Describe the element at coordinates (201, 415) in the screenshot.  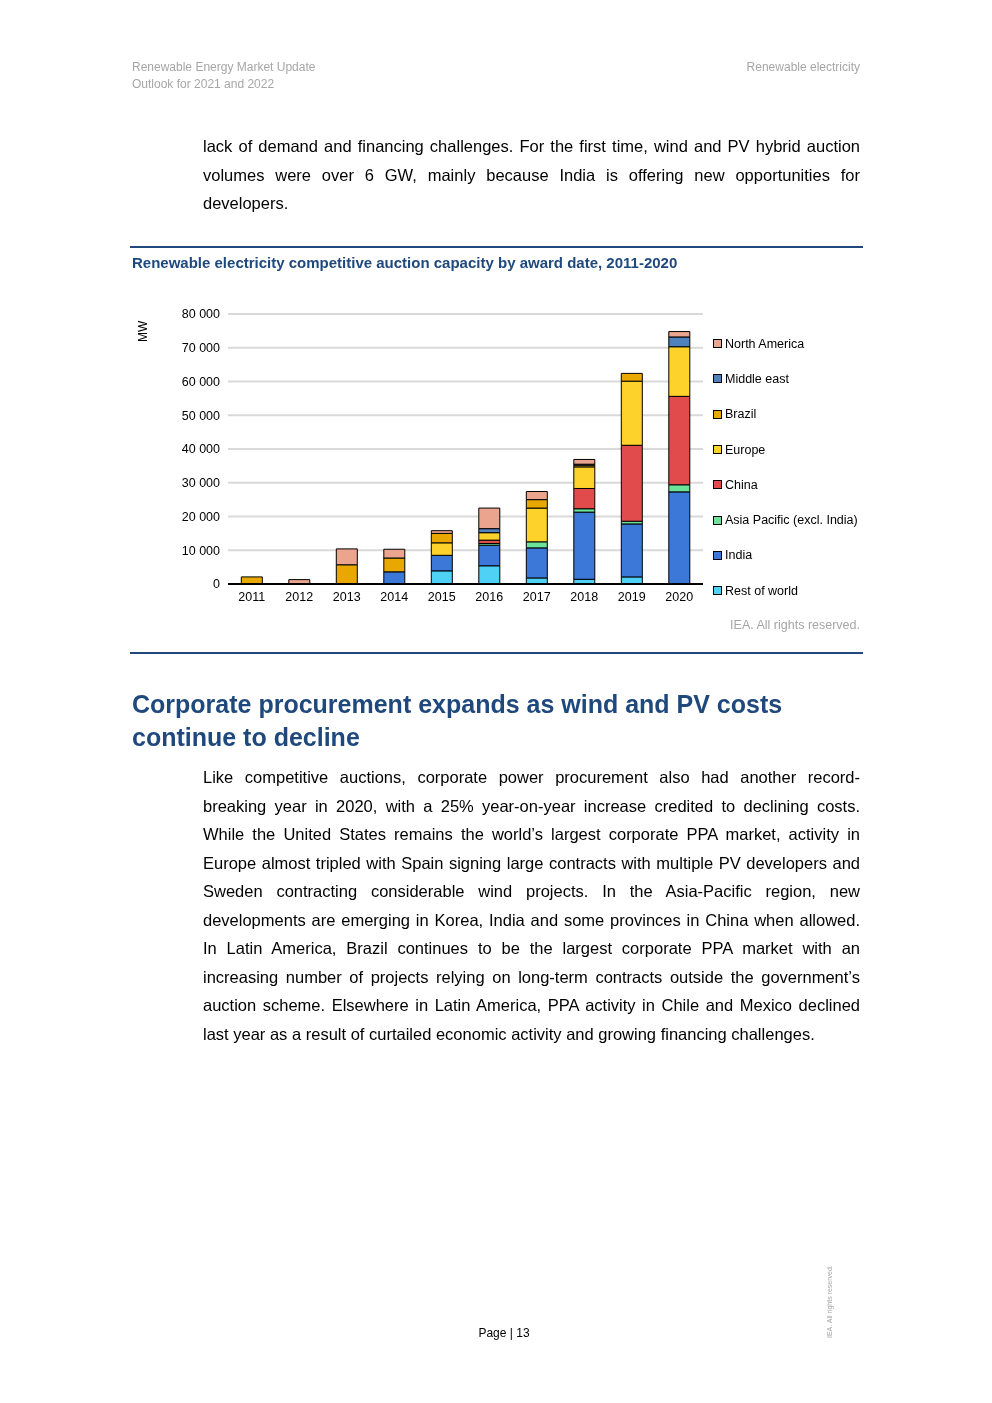
I see `y-tick-label: 50 000` at that location.